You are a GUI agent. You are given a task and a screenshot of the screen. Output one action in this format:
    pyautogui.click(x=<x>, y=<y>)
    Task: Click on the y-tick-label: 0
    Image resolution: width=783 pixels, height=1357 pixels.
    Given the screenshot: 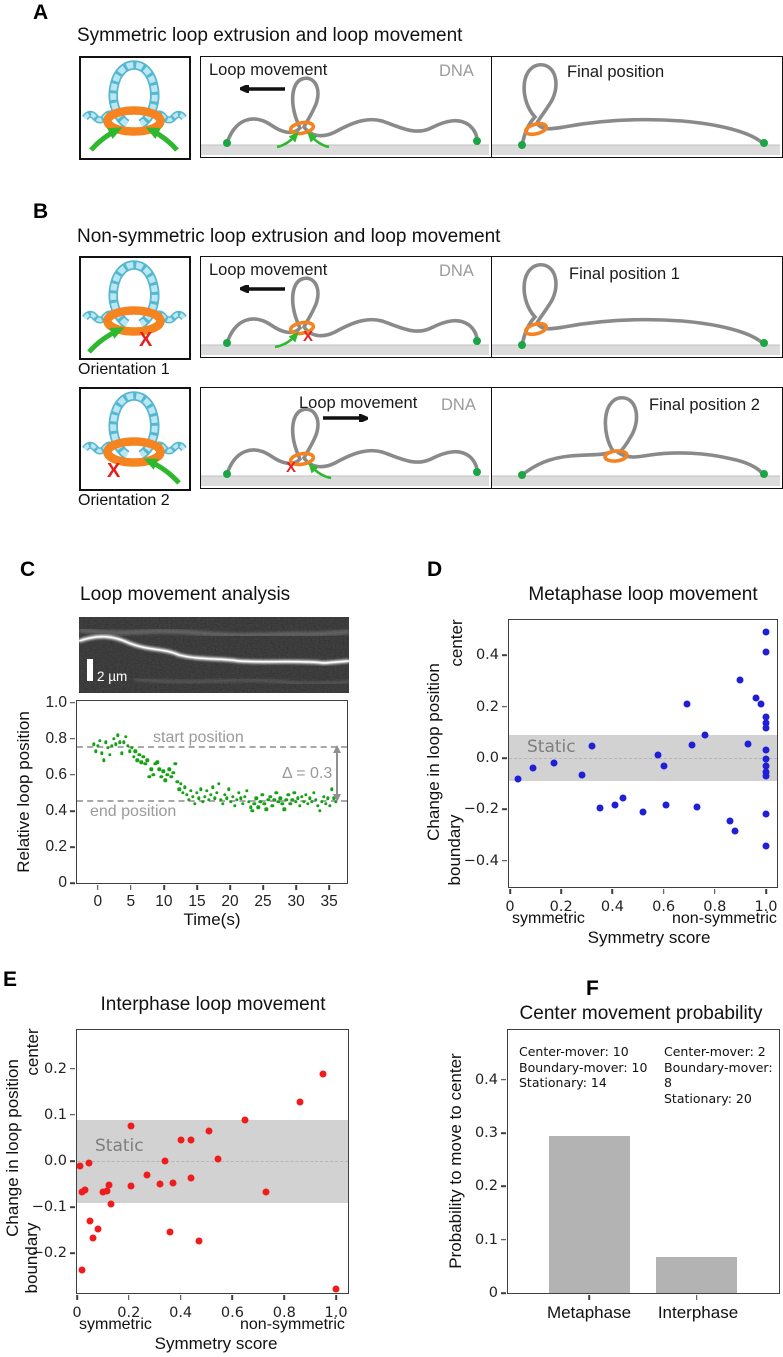 What is the action you would take?
    pyautogui.click(x=62, y=882)
    